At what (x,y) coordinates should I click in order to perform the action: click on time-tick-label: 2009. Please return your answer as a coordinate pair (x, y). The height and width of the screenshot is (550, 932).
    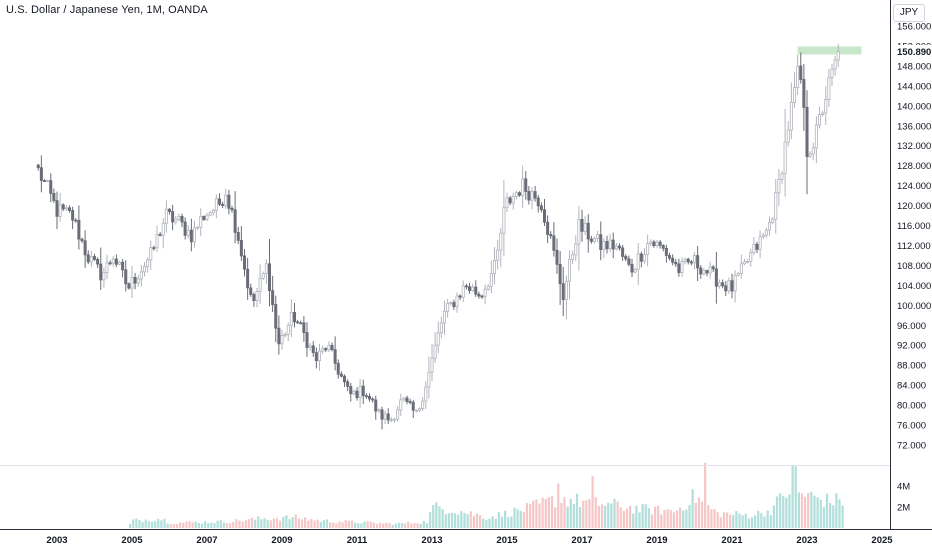
    Looking at the image, I should click on (281, 540).